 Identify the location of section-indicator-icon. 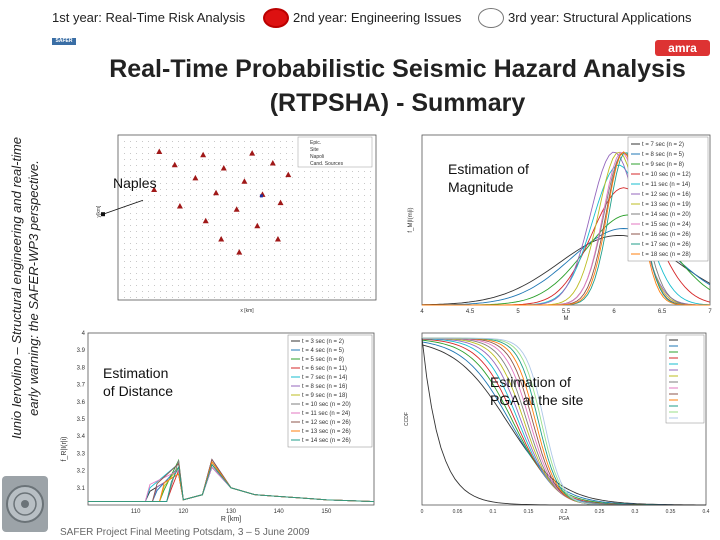
(491, 18).